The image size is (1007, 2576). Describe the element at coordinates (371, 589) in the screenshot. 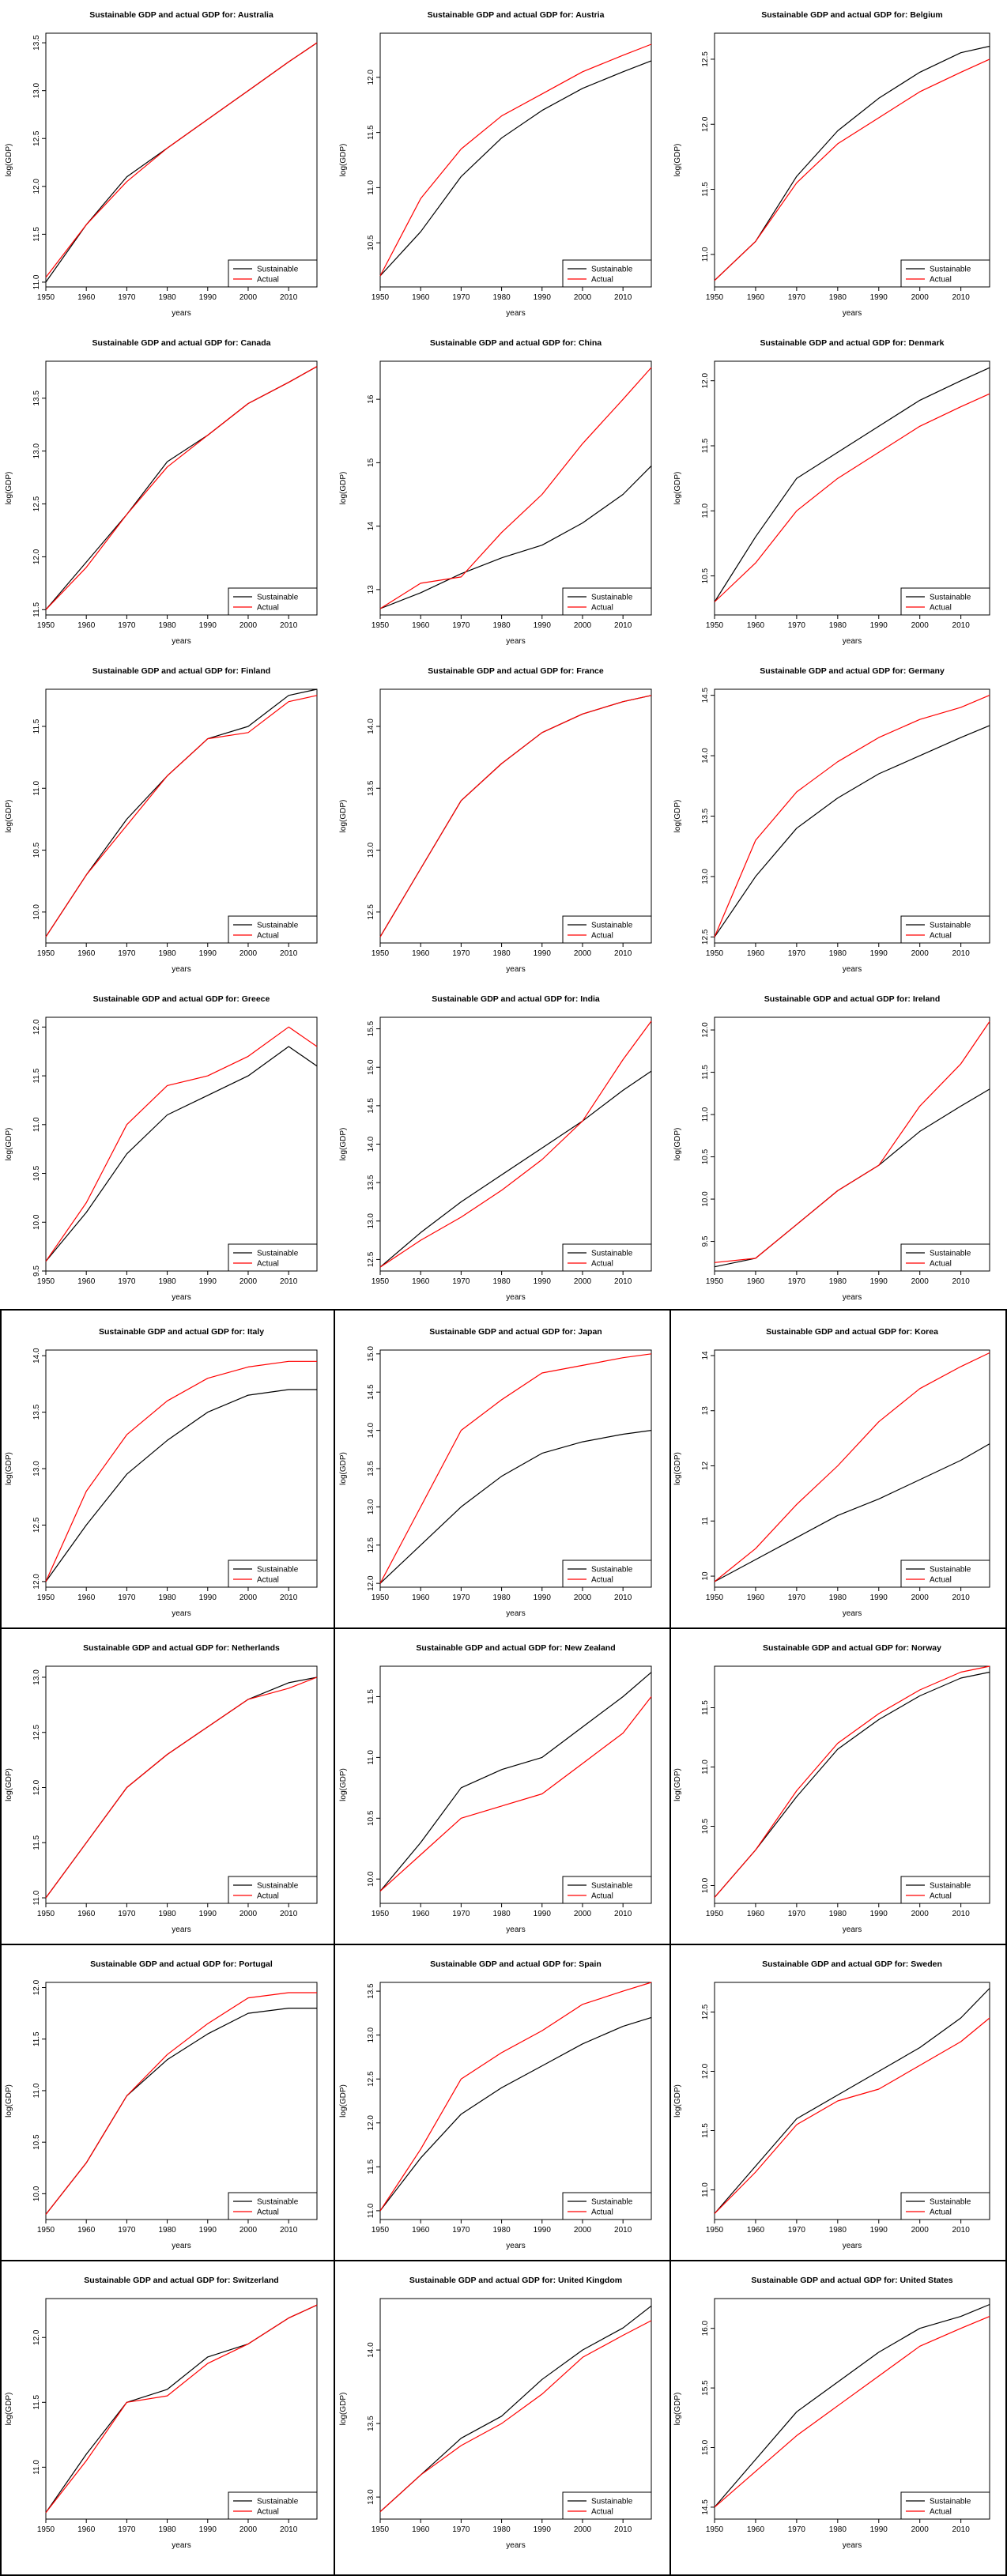

I see `y-tick-label: 13` at that location.